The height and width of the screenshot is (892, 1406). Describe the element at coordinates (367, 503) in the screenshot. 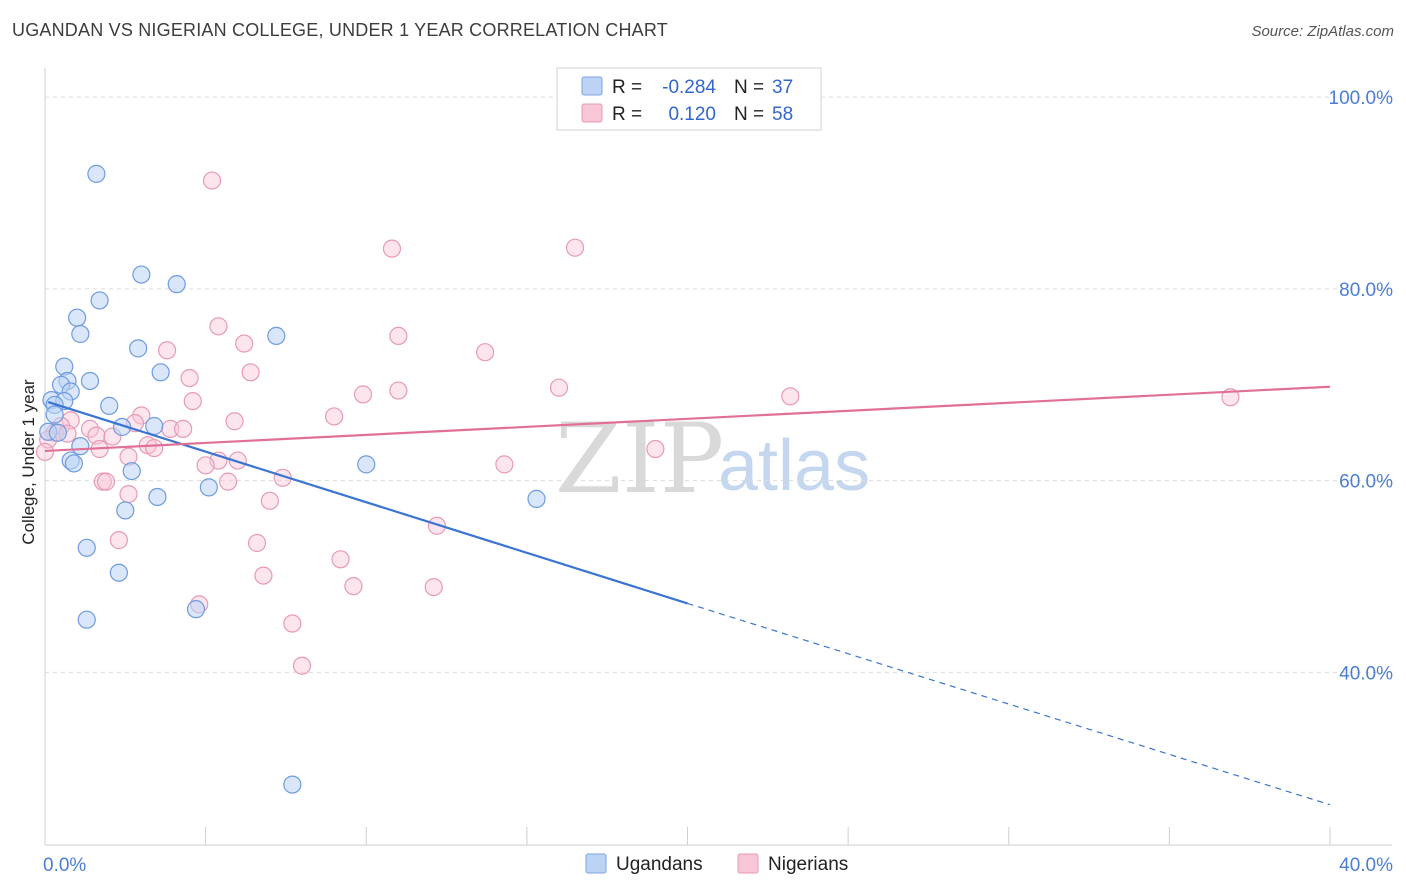

I see `ugandans-trend-line` at that location.